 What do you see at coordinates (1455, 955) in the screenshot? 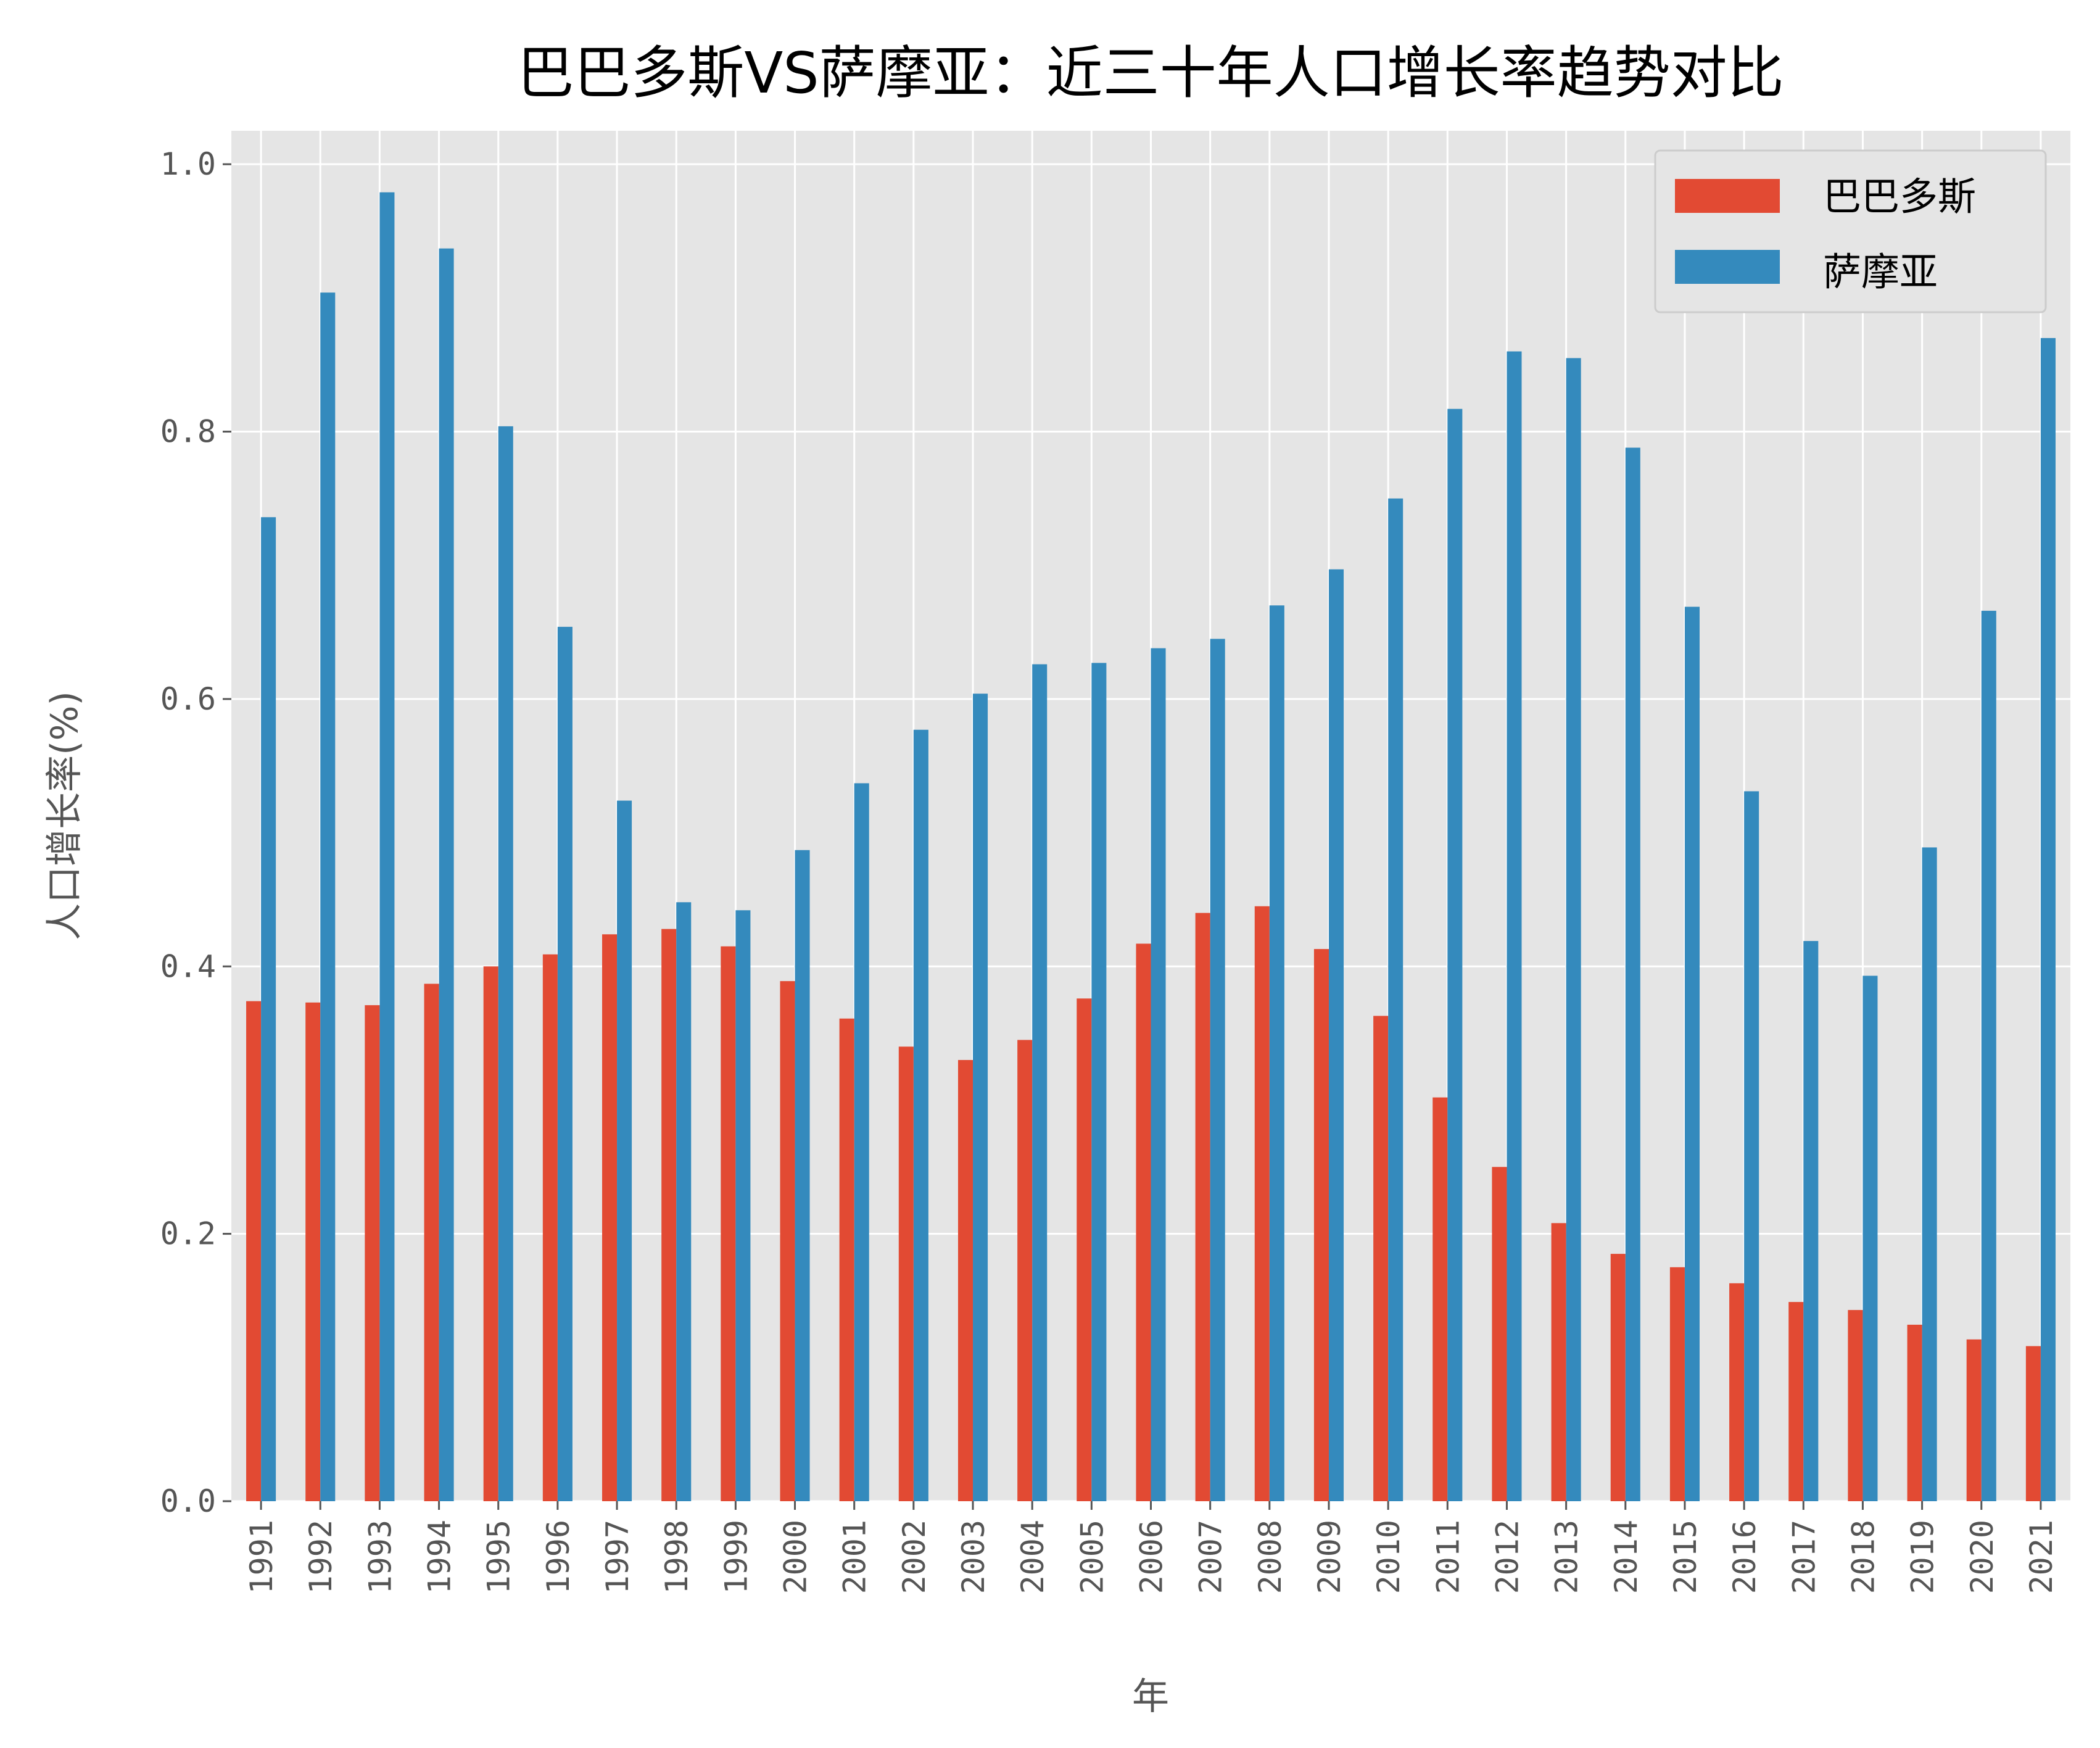
I see `bar-samoa-2011` at bounding box center [1455, 955].